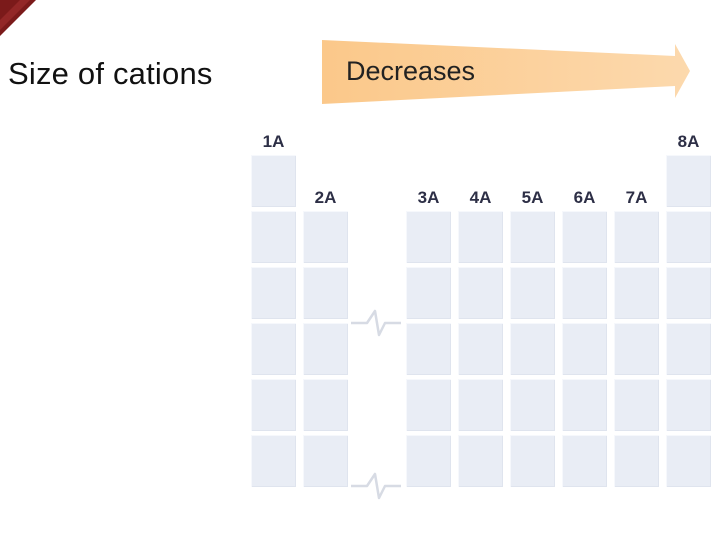 The image size is (720, 540). I want to click on group-label-6a: 6A, so click(584, 197).